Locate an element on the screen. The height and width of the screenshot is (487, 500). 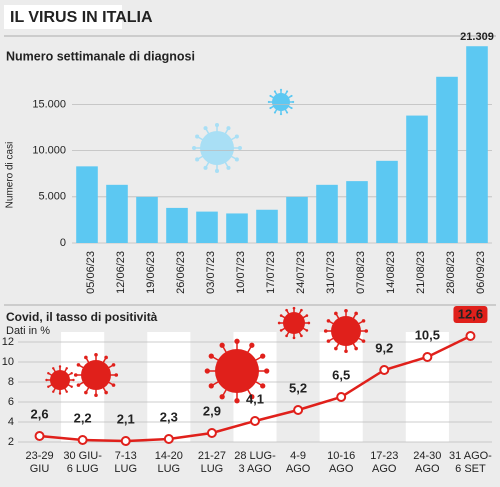
x-tick-label: 10-16 is located at coordinates (341, 456).